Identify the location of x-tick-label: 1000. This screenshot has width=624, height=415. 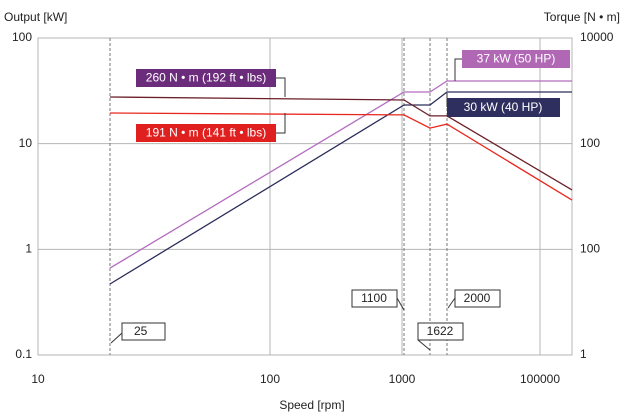
(402, 379).